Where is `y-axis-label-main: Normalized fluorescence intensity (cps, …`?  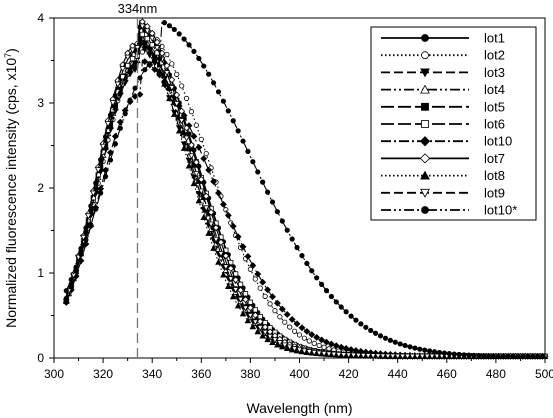 y-axis-label-main: Normalized fluorescence intensity (cps, … is located at coordinates (11, 193).